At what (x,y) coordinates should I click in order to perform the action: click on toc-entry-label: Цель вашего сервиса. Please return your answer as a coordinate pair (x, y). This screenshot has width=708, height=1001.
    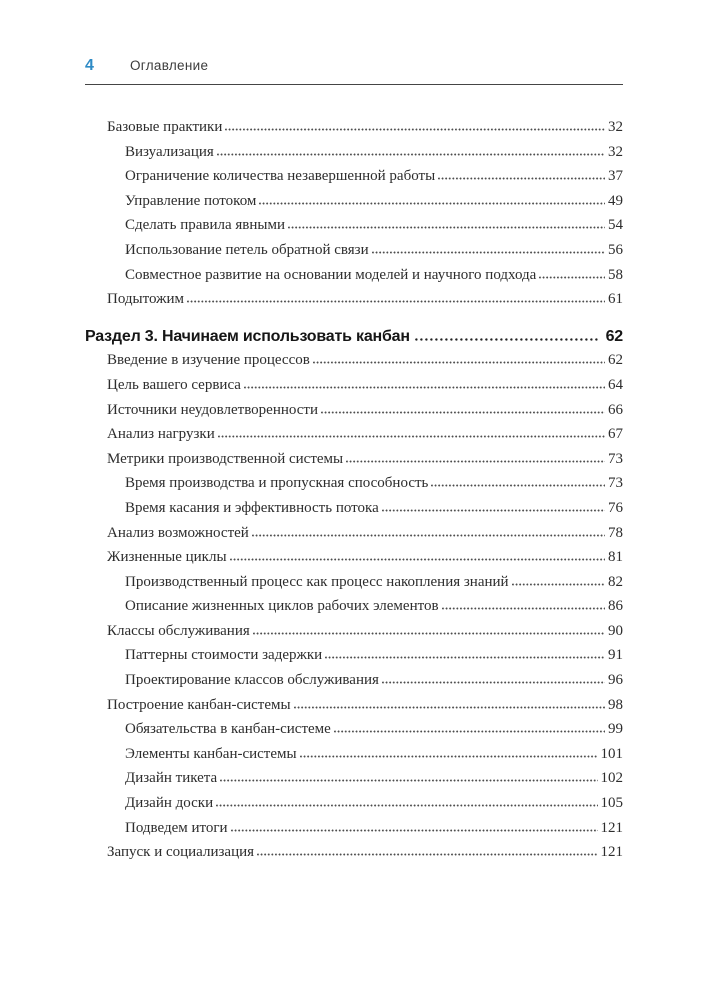
    Looking at the image, I should click on (174, 384).